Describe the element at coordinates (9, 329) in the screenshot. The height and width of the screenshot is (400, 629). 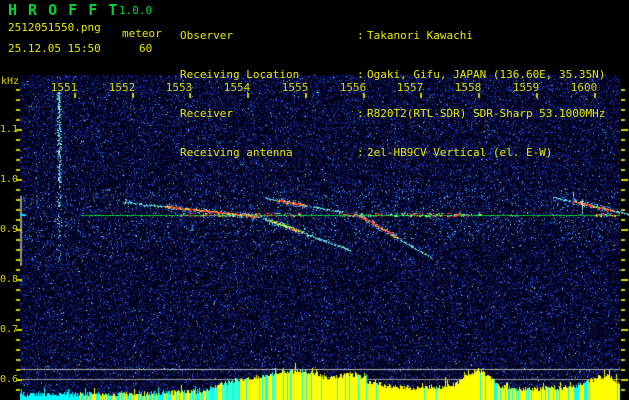
I see `y-axis-tick-label: 0.7` at that location.